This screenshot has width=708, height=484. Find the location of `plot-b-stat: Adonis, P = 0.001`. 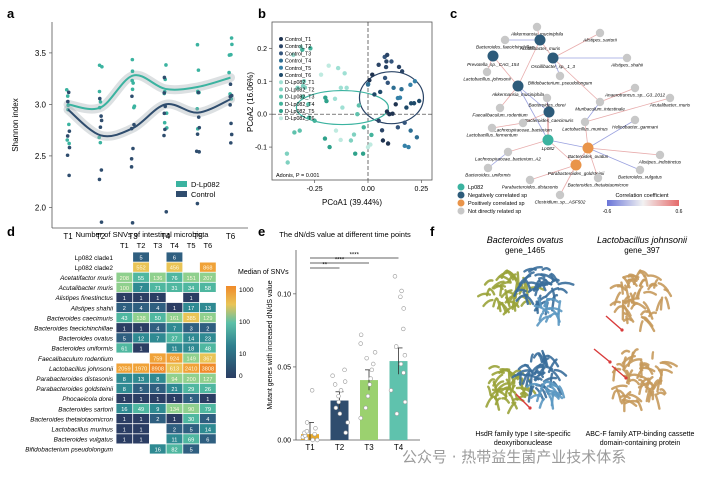

plot-b-stat: Adonis, P = 0.001 is located at coordinates (297, 176).